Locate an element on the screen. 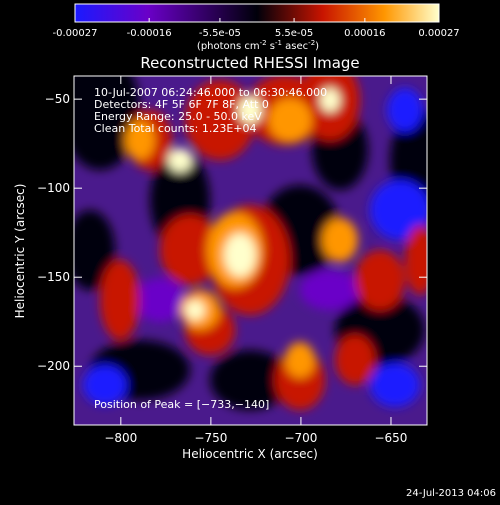  annotation-peak: Position of Peak = [−733,−140] is located at coordinates (181, 404).